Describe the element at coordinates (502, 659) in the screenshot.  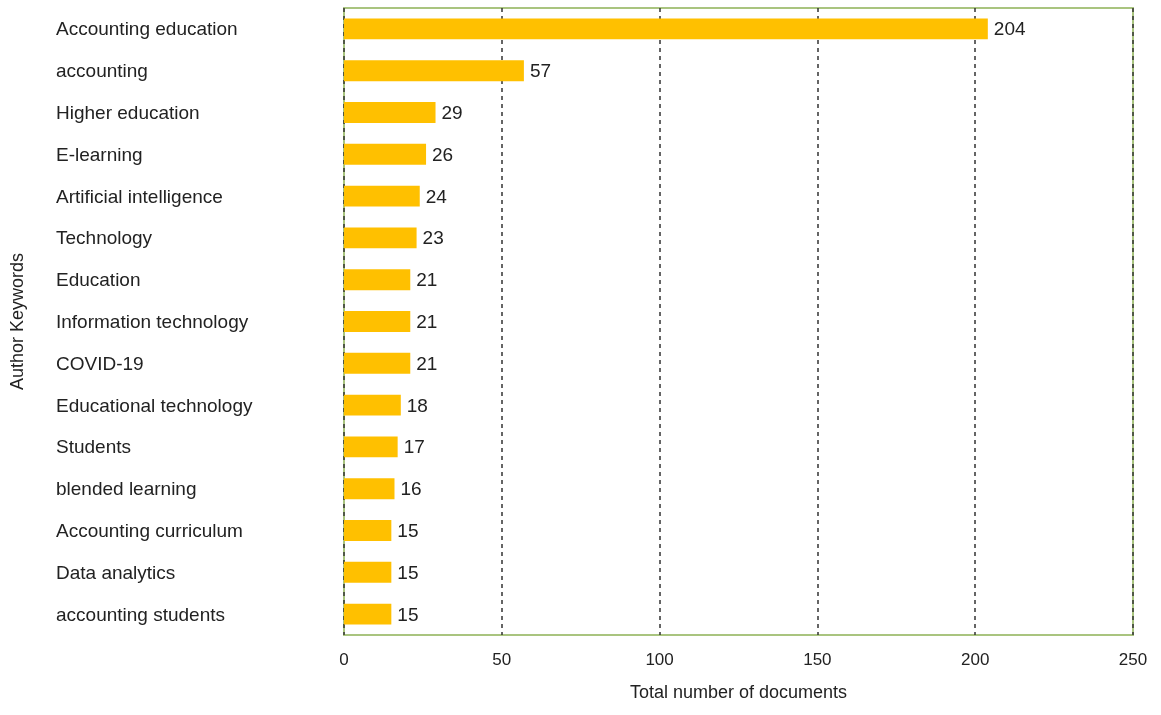
I see `x-tick-label: 50` at that location.